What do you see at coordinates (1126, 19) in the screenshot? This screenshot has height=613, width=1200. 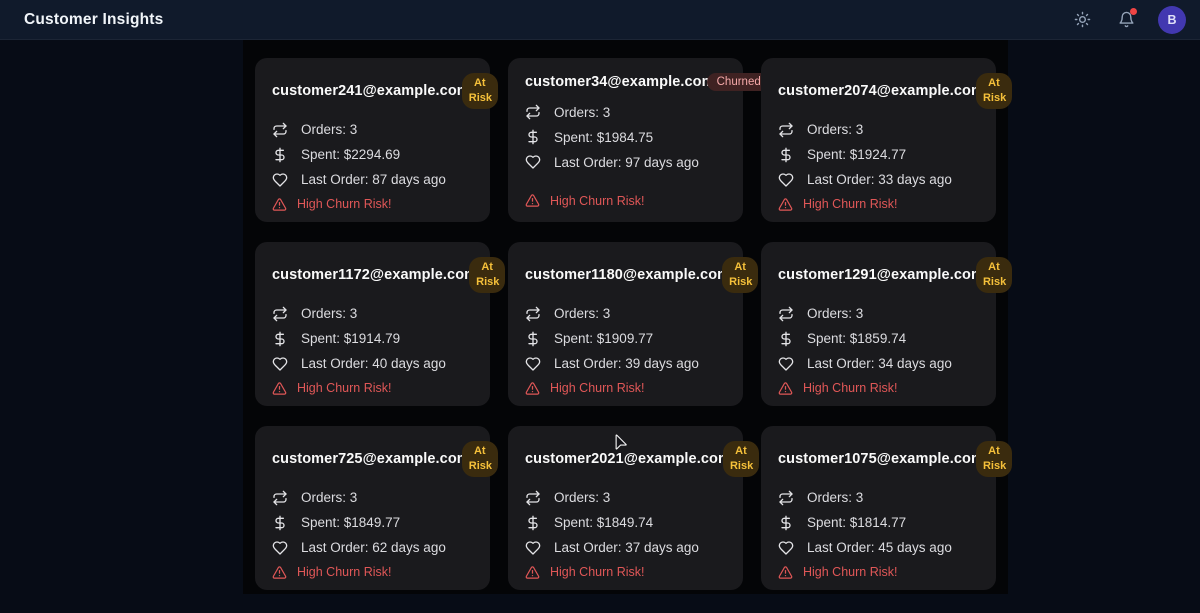 I see `notifications-button` at bounding box center [1126, 19].